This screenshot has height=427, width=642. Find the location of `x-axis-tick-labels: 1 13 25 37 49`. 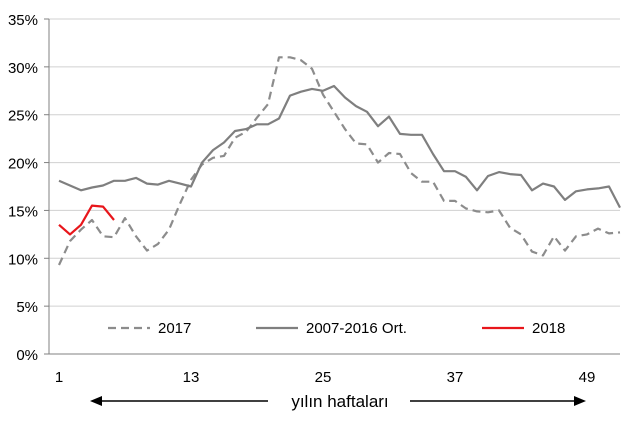

x-axis-tick-labels: 1 13 25 37 49 is located at coordinates (325, 377).